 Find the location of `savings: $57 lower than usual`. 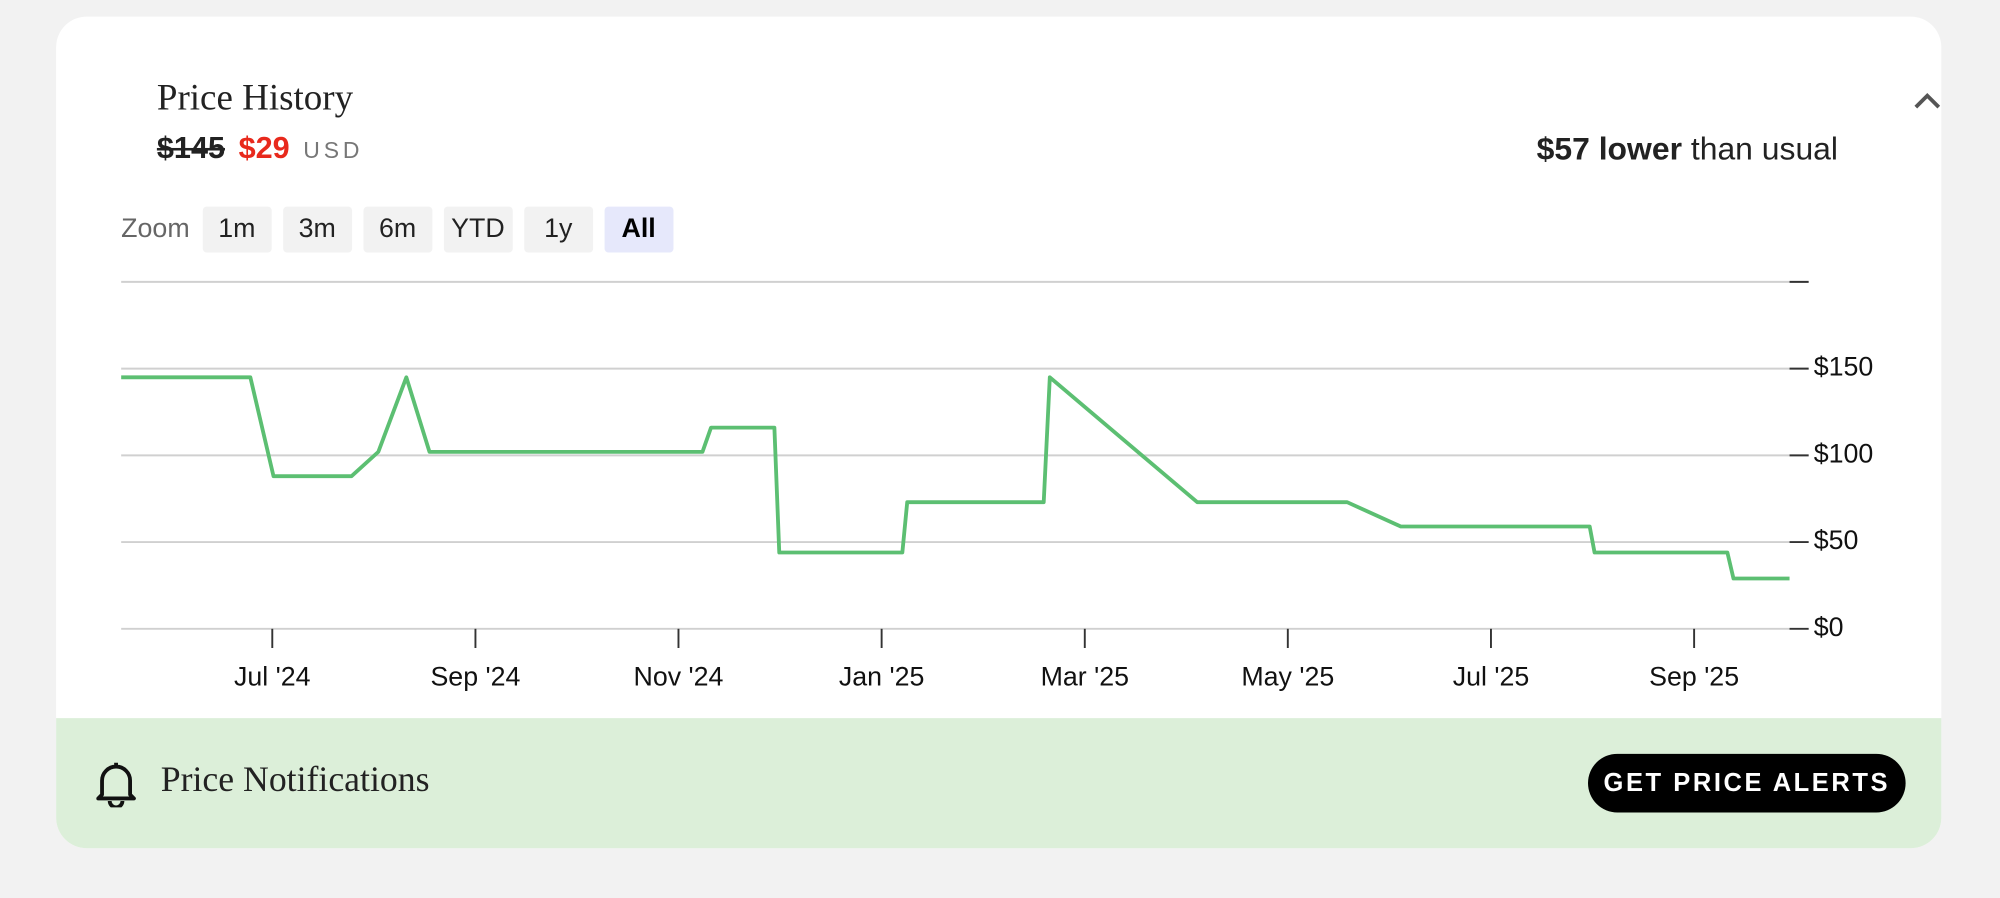

savings: $57 lower than usual is located at coordinates (1687, 149).